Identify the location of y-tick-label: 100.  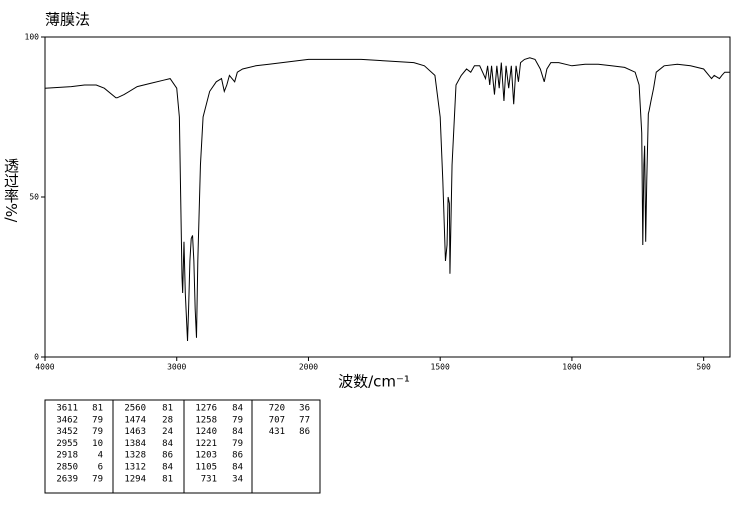
(32, 37).